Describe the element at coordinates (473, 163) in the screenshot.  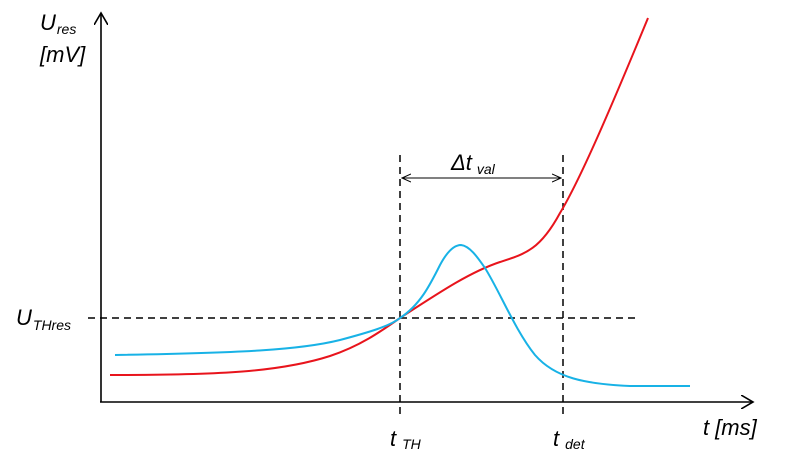
I see `interval-label: Δt val` at that location.